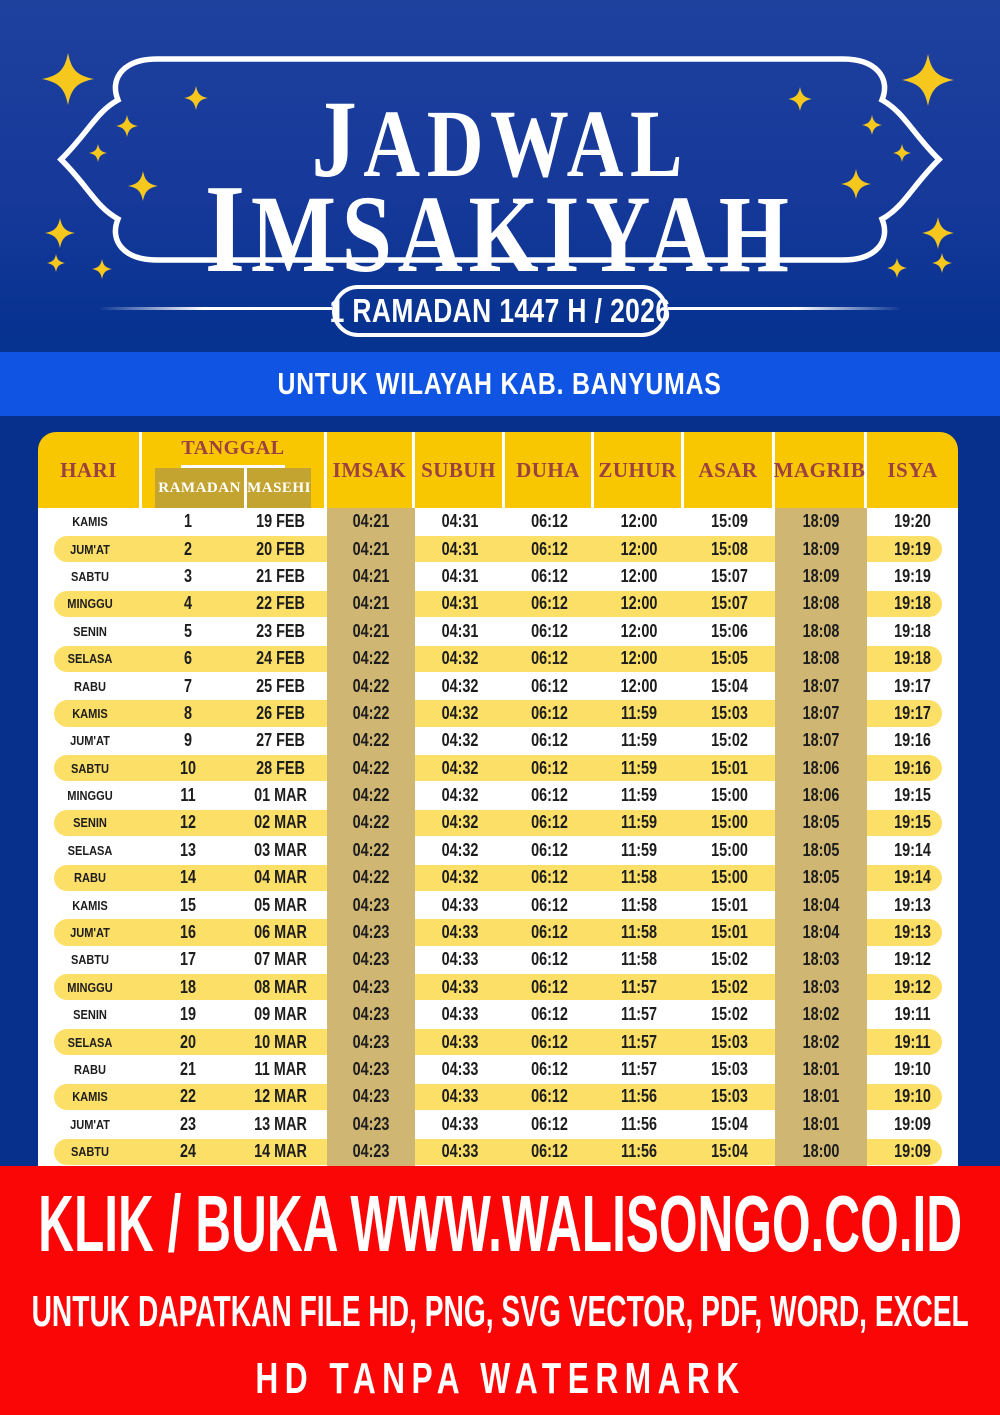 The width and height of the screenshot is (1000, 1415). I want to click on cell-masehi: 14 MAR, so click(280, 1151).